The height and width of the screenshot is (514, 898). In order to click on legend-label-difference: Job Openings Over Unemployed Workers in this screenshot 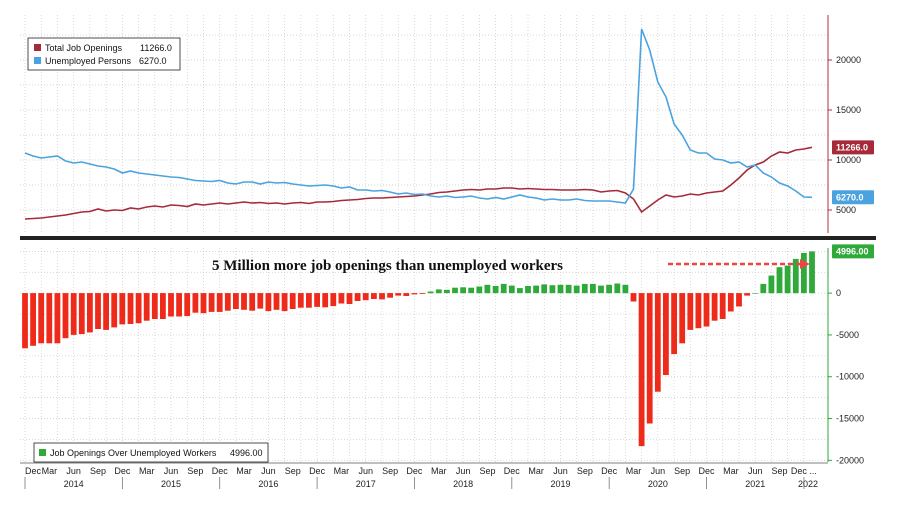, I will do `click(133, 453)`.